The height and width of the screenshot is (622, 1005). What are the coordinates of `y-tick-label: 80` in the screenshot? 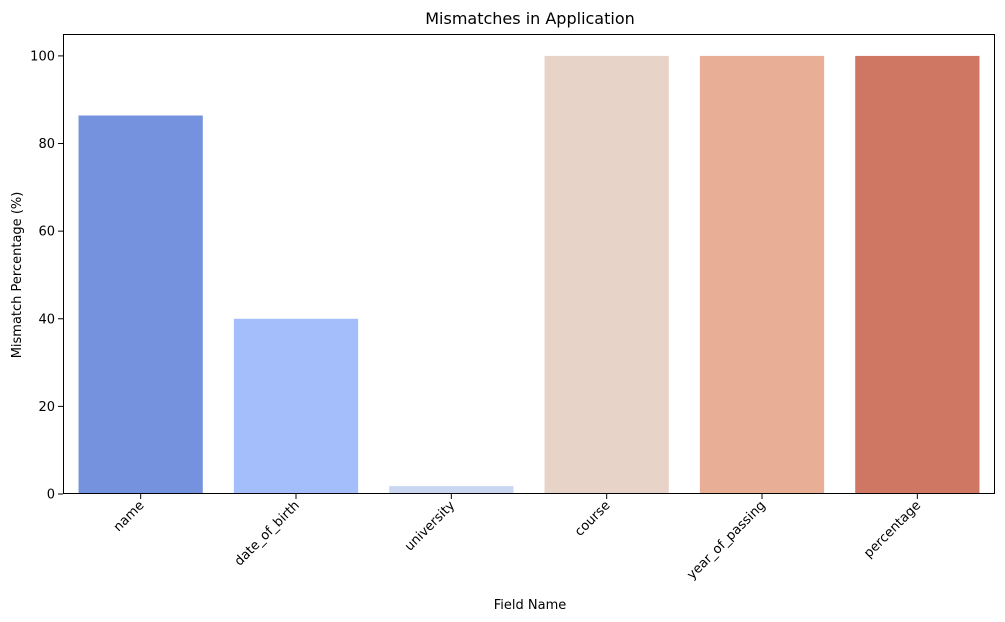 It's located at (46, 144).